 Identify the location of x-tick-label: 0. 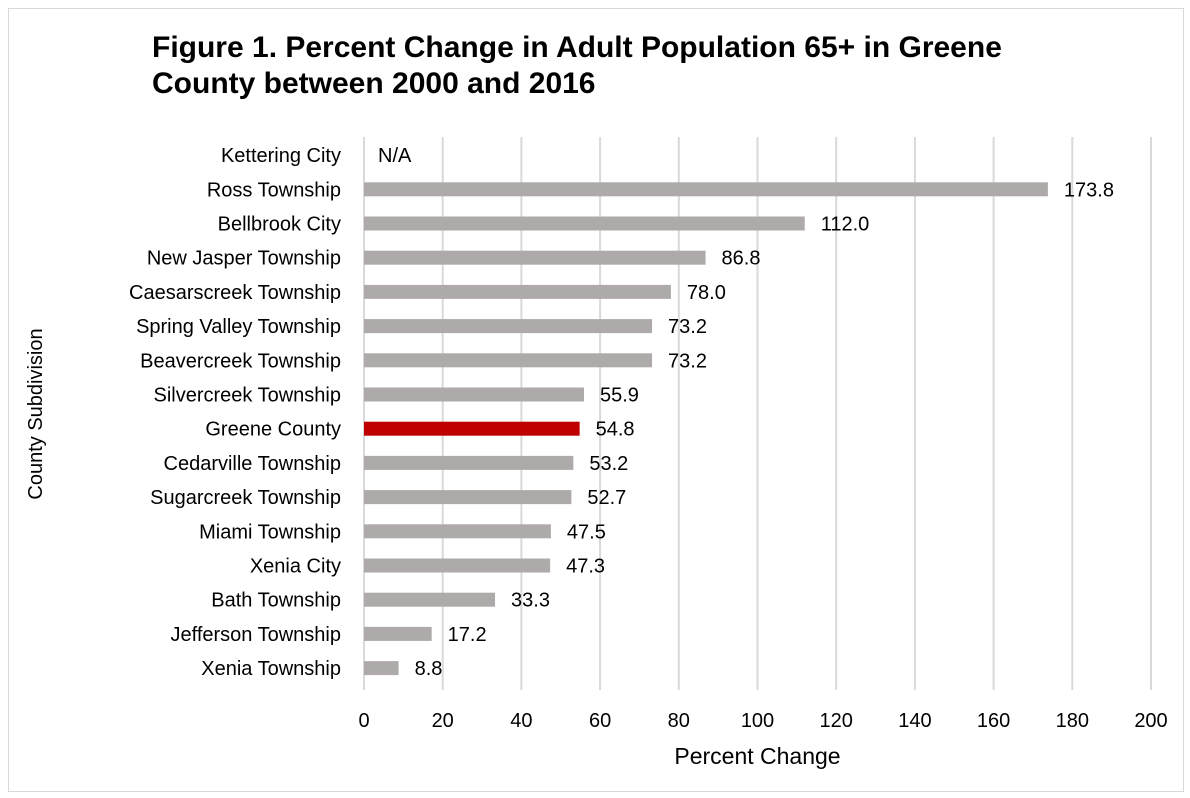
(363, 721).